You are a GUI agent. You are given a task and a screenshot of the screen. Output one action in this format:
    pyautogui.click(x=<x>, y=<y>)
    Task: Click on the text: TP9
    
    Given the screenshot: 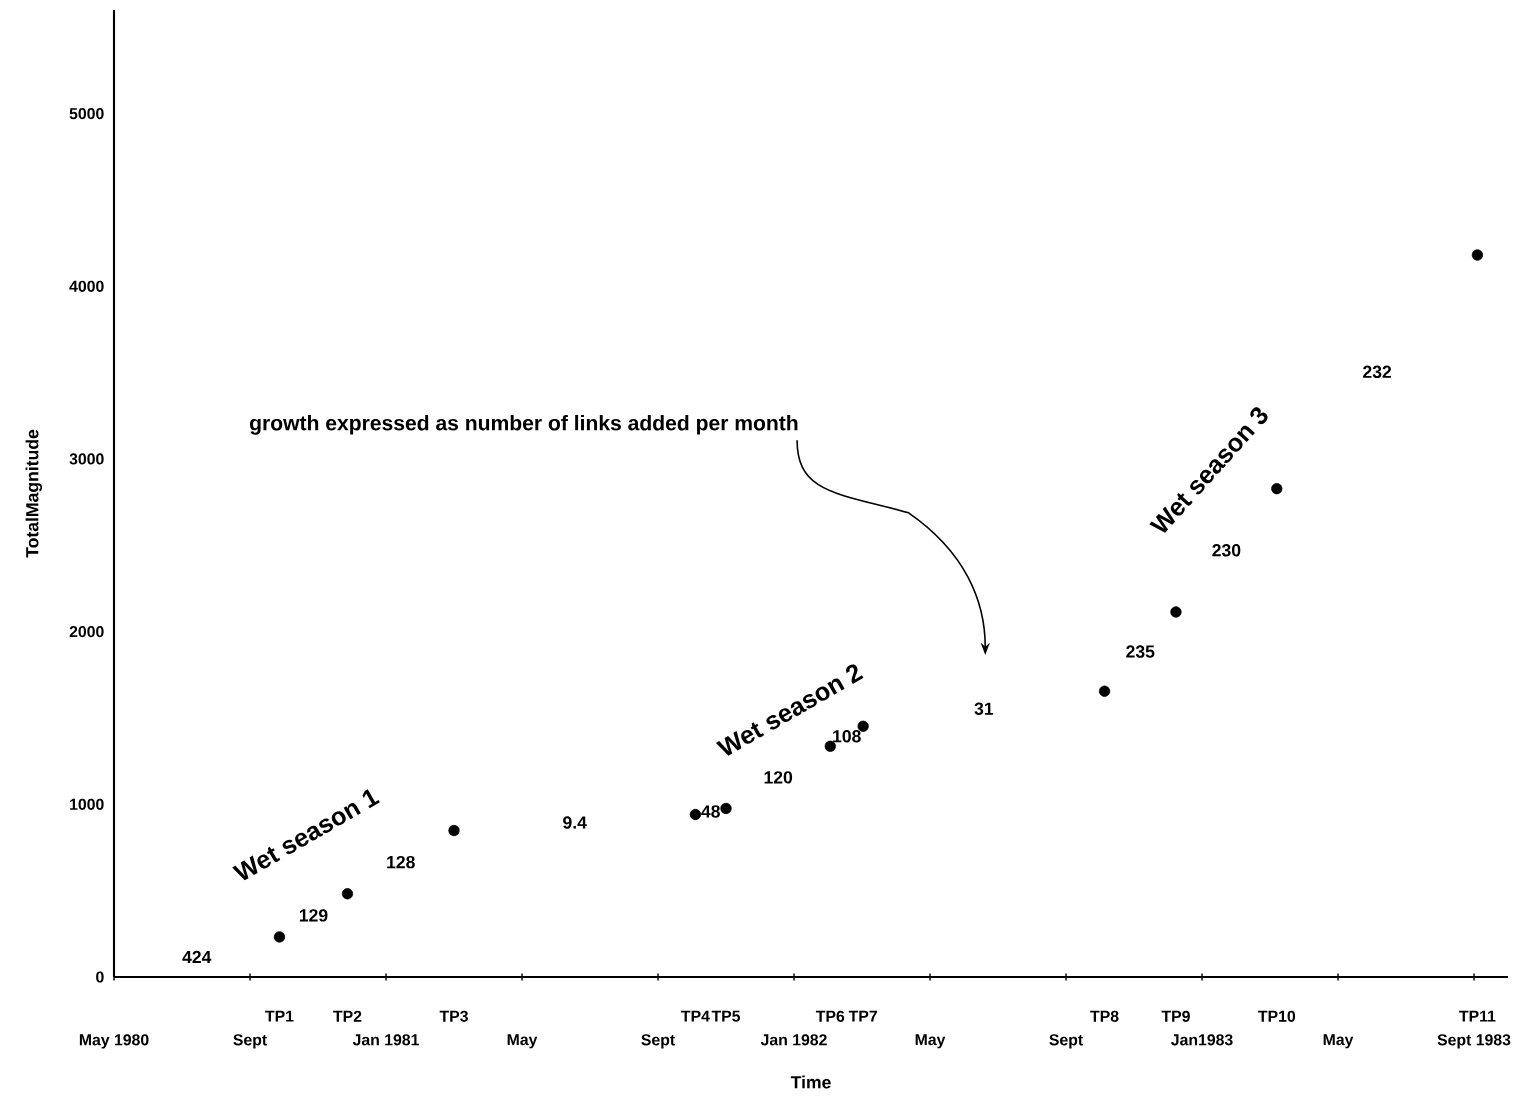 What is the action you would take?
    pyautogui.click(x=1175, y=1016)
    